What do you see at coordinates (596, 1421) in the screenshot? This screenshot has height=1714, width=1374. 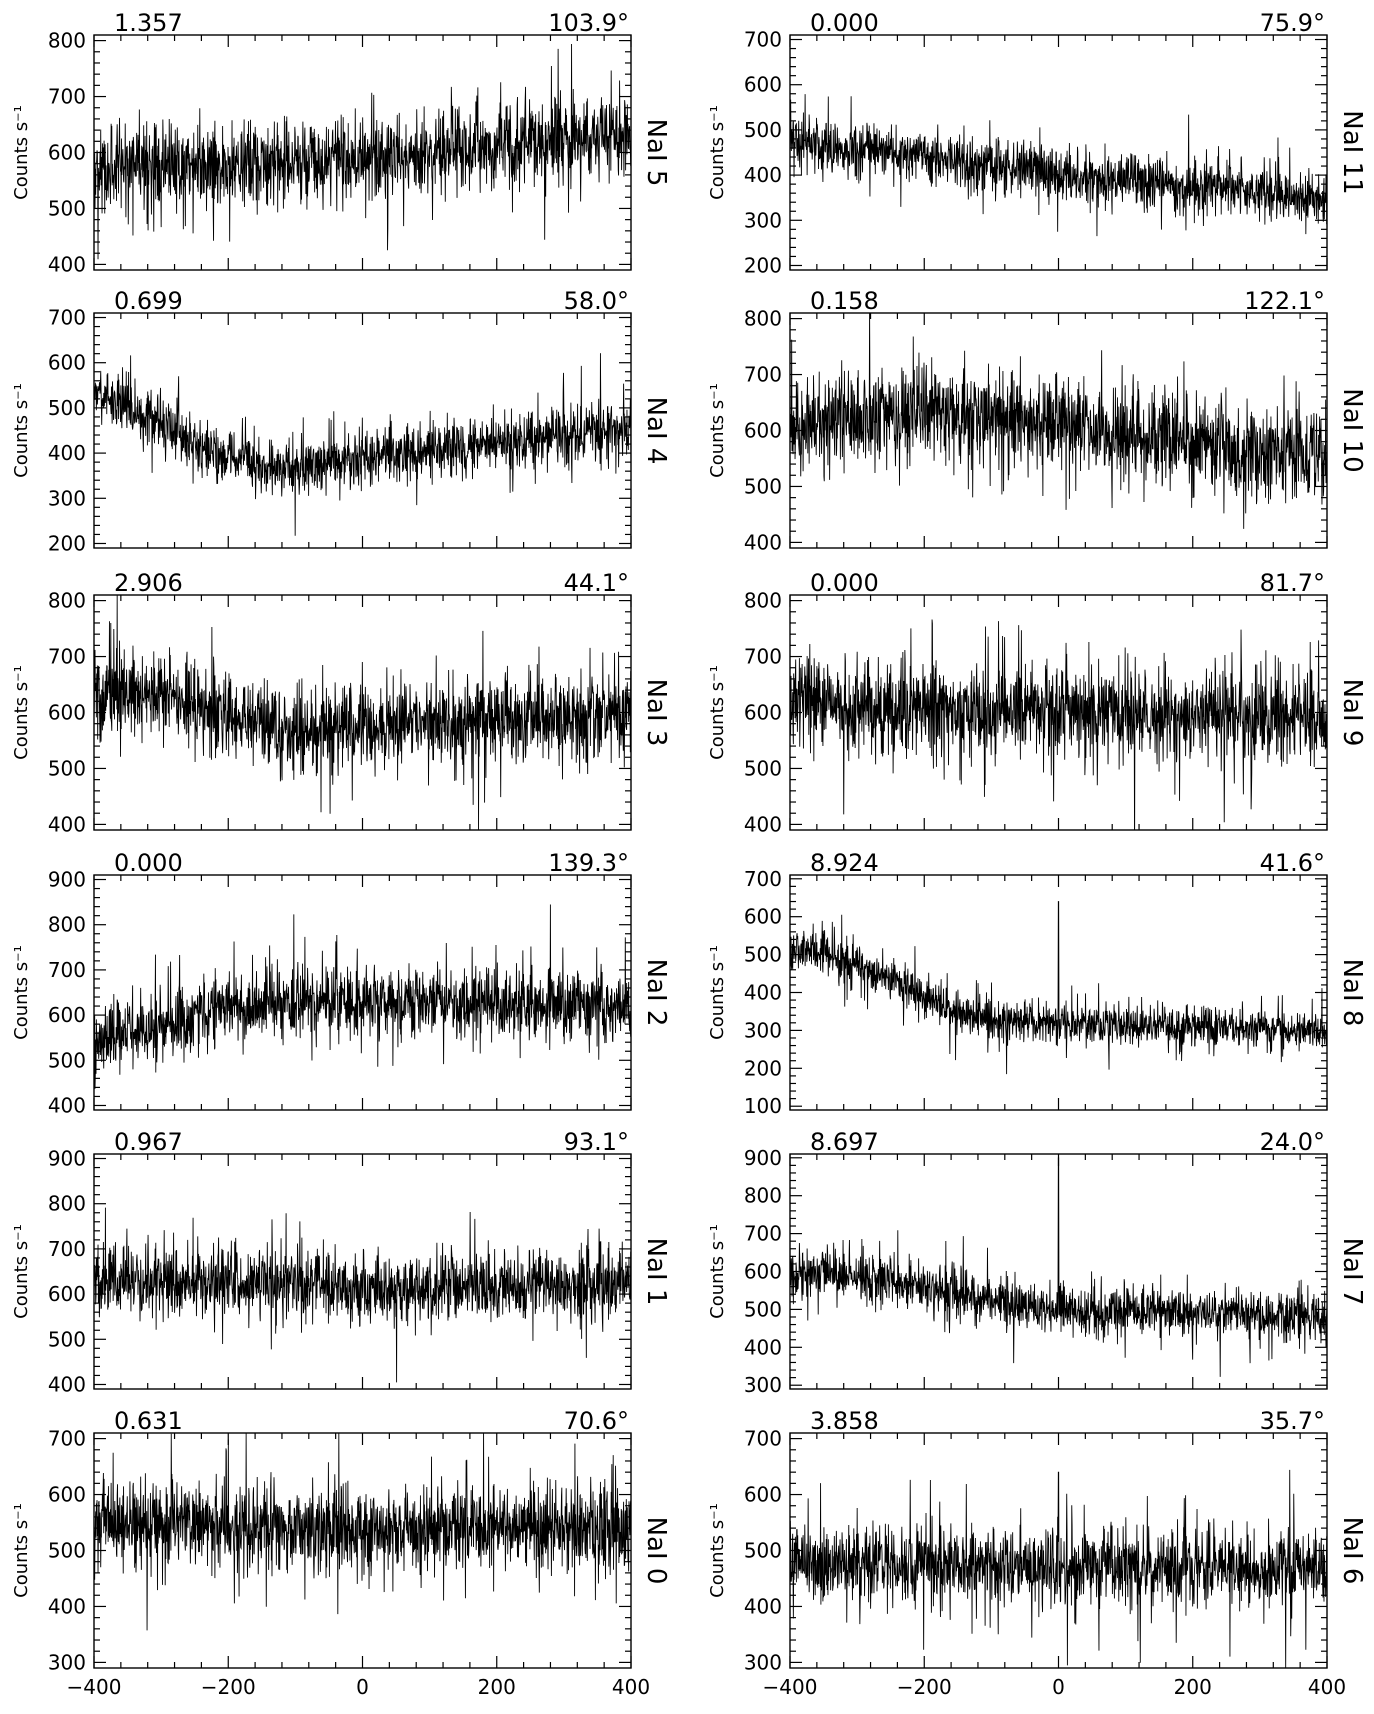 I see `angle-label: 70.6°` at bounding box center [596, 1421].